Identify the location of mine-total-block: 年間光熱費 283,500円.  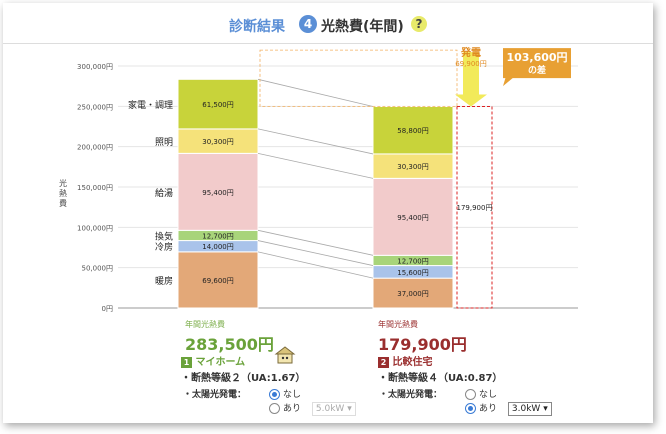
(229, 337).